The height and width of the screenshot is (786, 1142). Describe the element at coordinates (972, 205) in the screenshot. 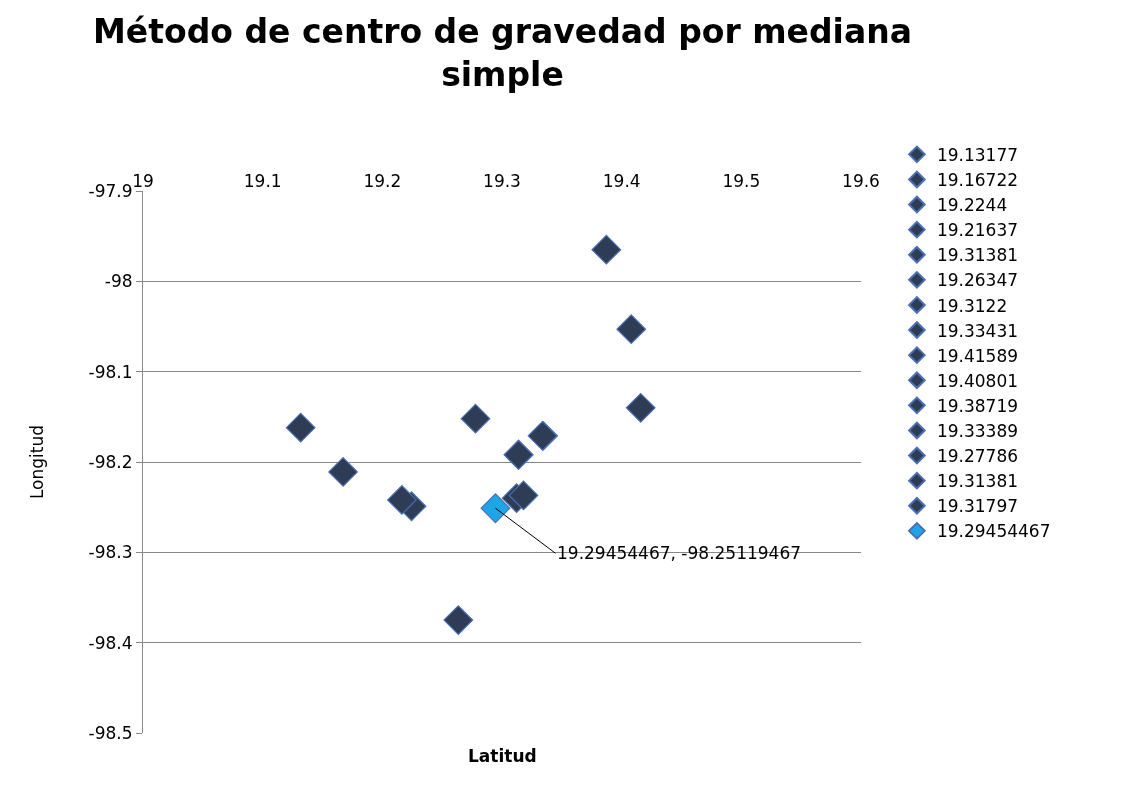

I see `legend-label: 19.2244` at that location.